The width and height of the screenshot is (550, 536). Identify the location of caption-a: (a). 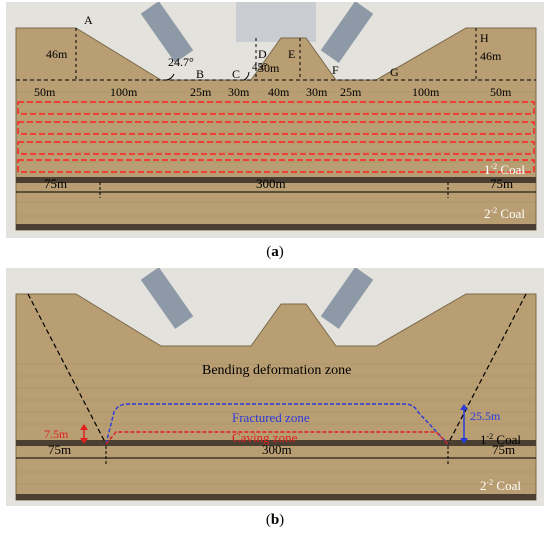
(275, 252).